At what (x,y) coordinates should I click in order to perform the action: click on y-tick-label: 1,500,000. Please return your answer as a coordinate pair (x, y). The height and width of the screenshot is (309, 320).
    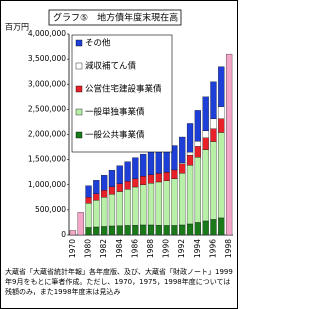
    Looking at the image, I should click on (47, 159).